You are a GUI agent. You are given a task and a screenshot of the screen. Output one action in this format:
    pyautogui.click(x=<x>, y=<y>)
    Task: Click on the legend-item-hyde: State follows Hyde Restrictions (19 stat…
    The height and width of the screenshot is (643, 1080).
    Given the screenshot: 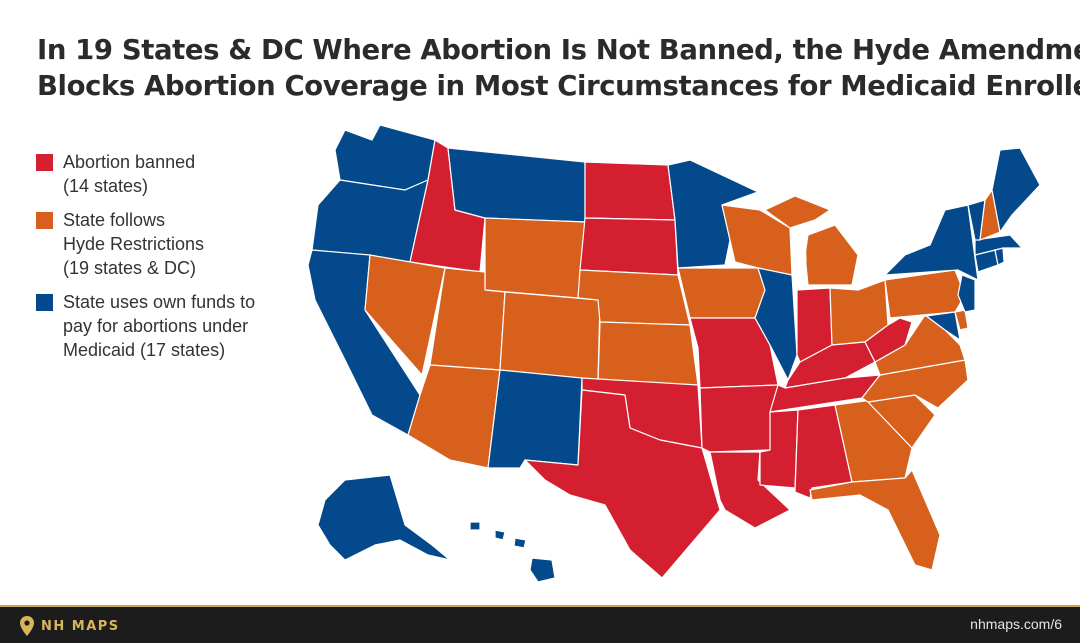 What is the action you would take?
    pyautogui.click(x=171, y=244)
    